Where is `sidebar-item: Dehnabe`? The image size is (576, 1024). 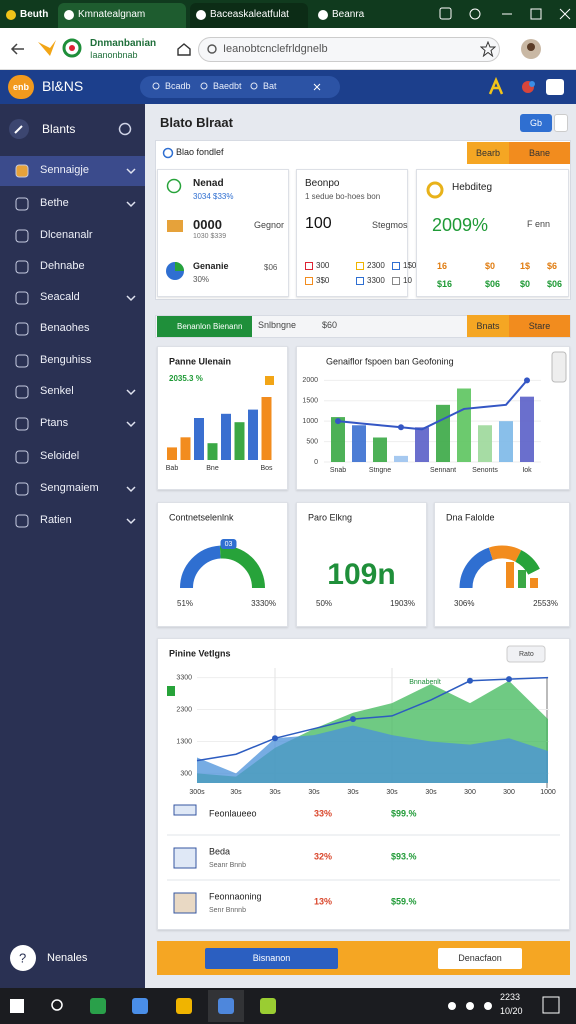 sidebar-item: Dehnabe is located at coordinates (72, 267).